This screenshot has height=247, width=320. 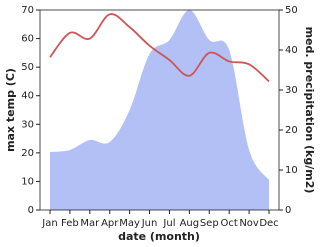 What do you see at coordinates (90, 223) in the screenshot?
I see `x-tick-label: Mar` at bounding box center [90, 223].